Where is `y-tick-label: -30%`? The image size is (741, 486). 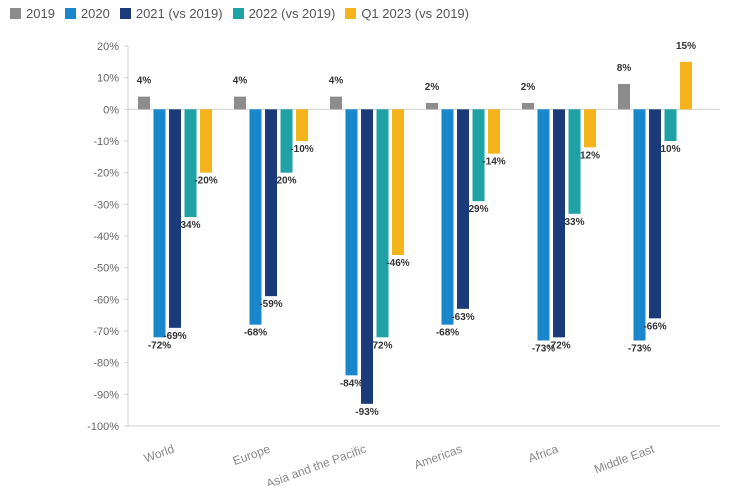
y-tick-label: -30% is located at coordinates (106, 205).